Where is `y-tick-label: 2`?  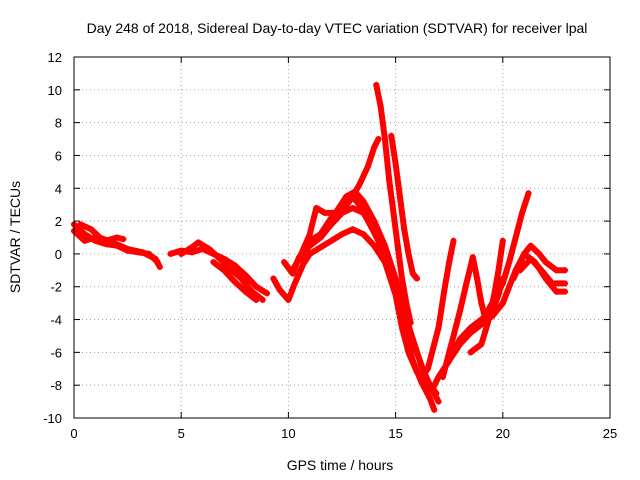
y-tick-label: 2 is located at coordinates (58, 221).